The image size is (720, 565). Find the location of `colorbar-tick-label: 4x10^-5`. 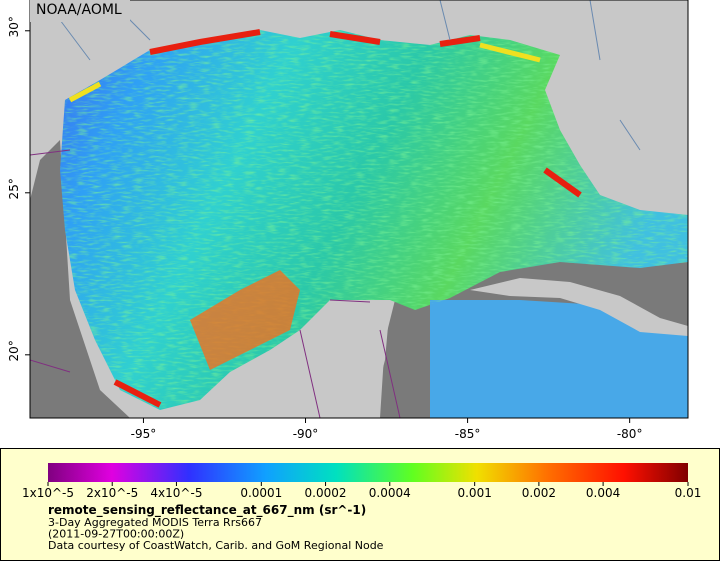

colorbar-tick-label: 4x10^-5 is located at coordinates (176, 493).